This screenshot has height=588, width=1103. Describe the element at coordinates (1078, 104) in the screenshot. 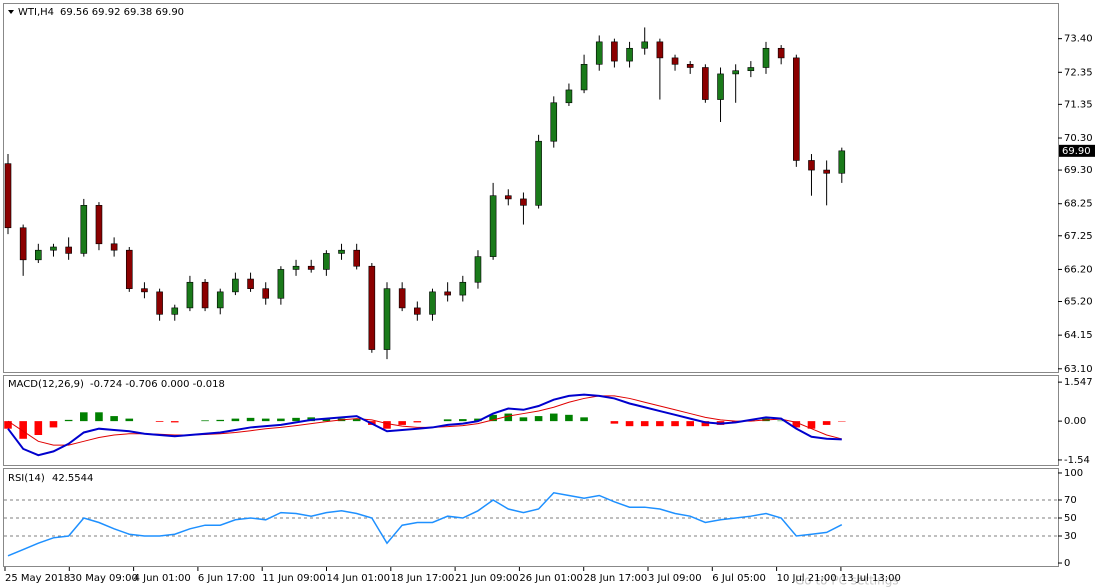

I see `y-tick-label: 71.35` at that location.